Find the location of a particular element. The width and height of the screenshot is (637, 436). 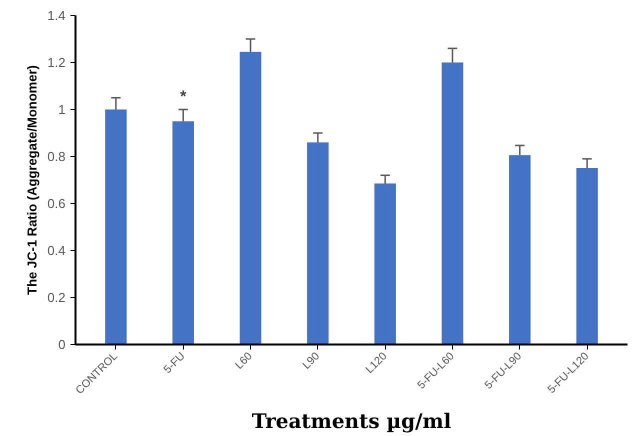

x-tick-label: L60 is located at coordinates (244, 361).